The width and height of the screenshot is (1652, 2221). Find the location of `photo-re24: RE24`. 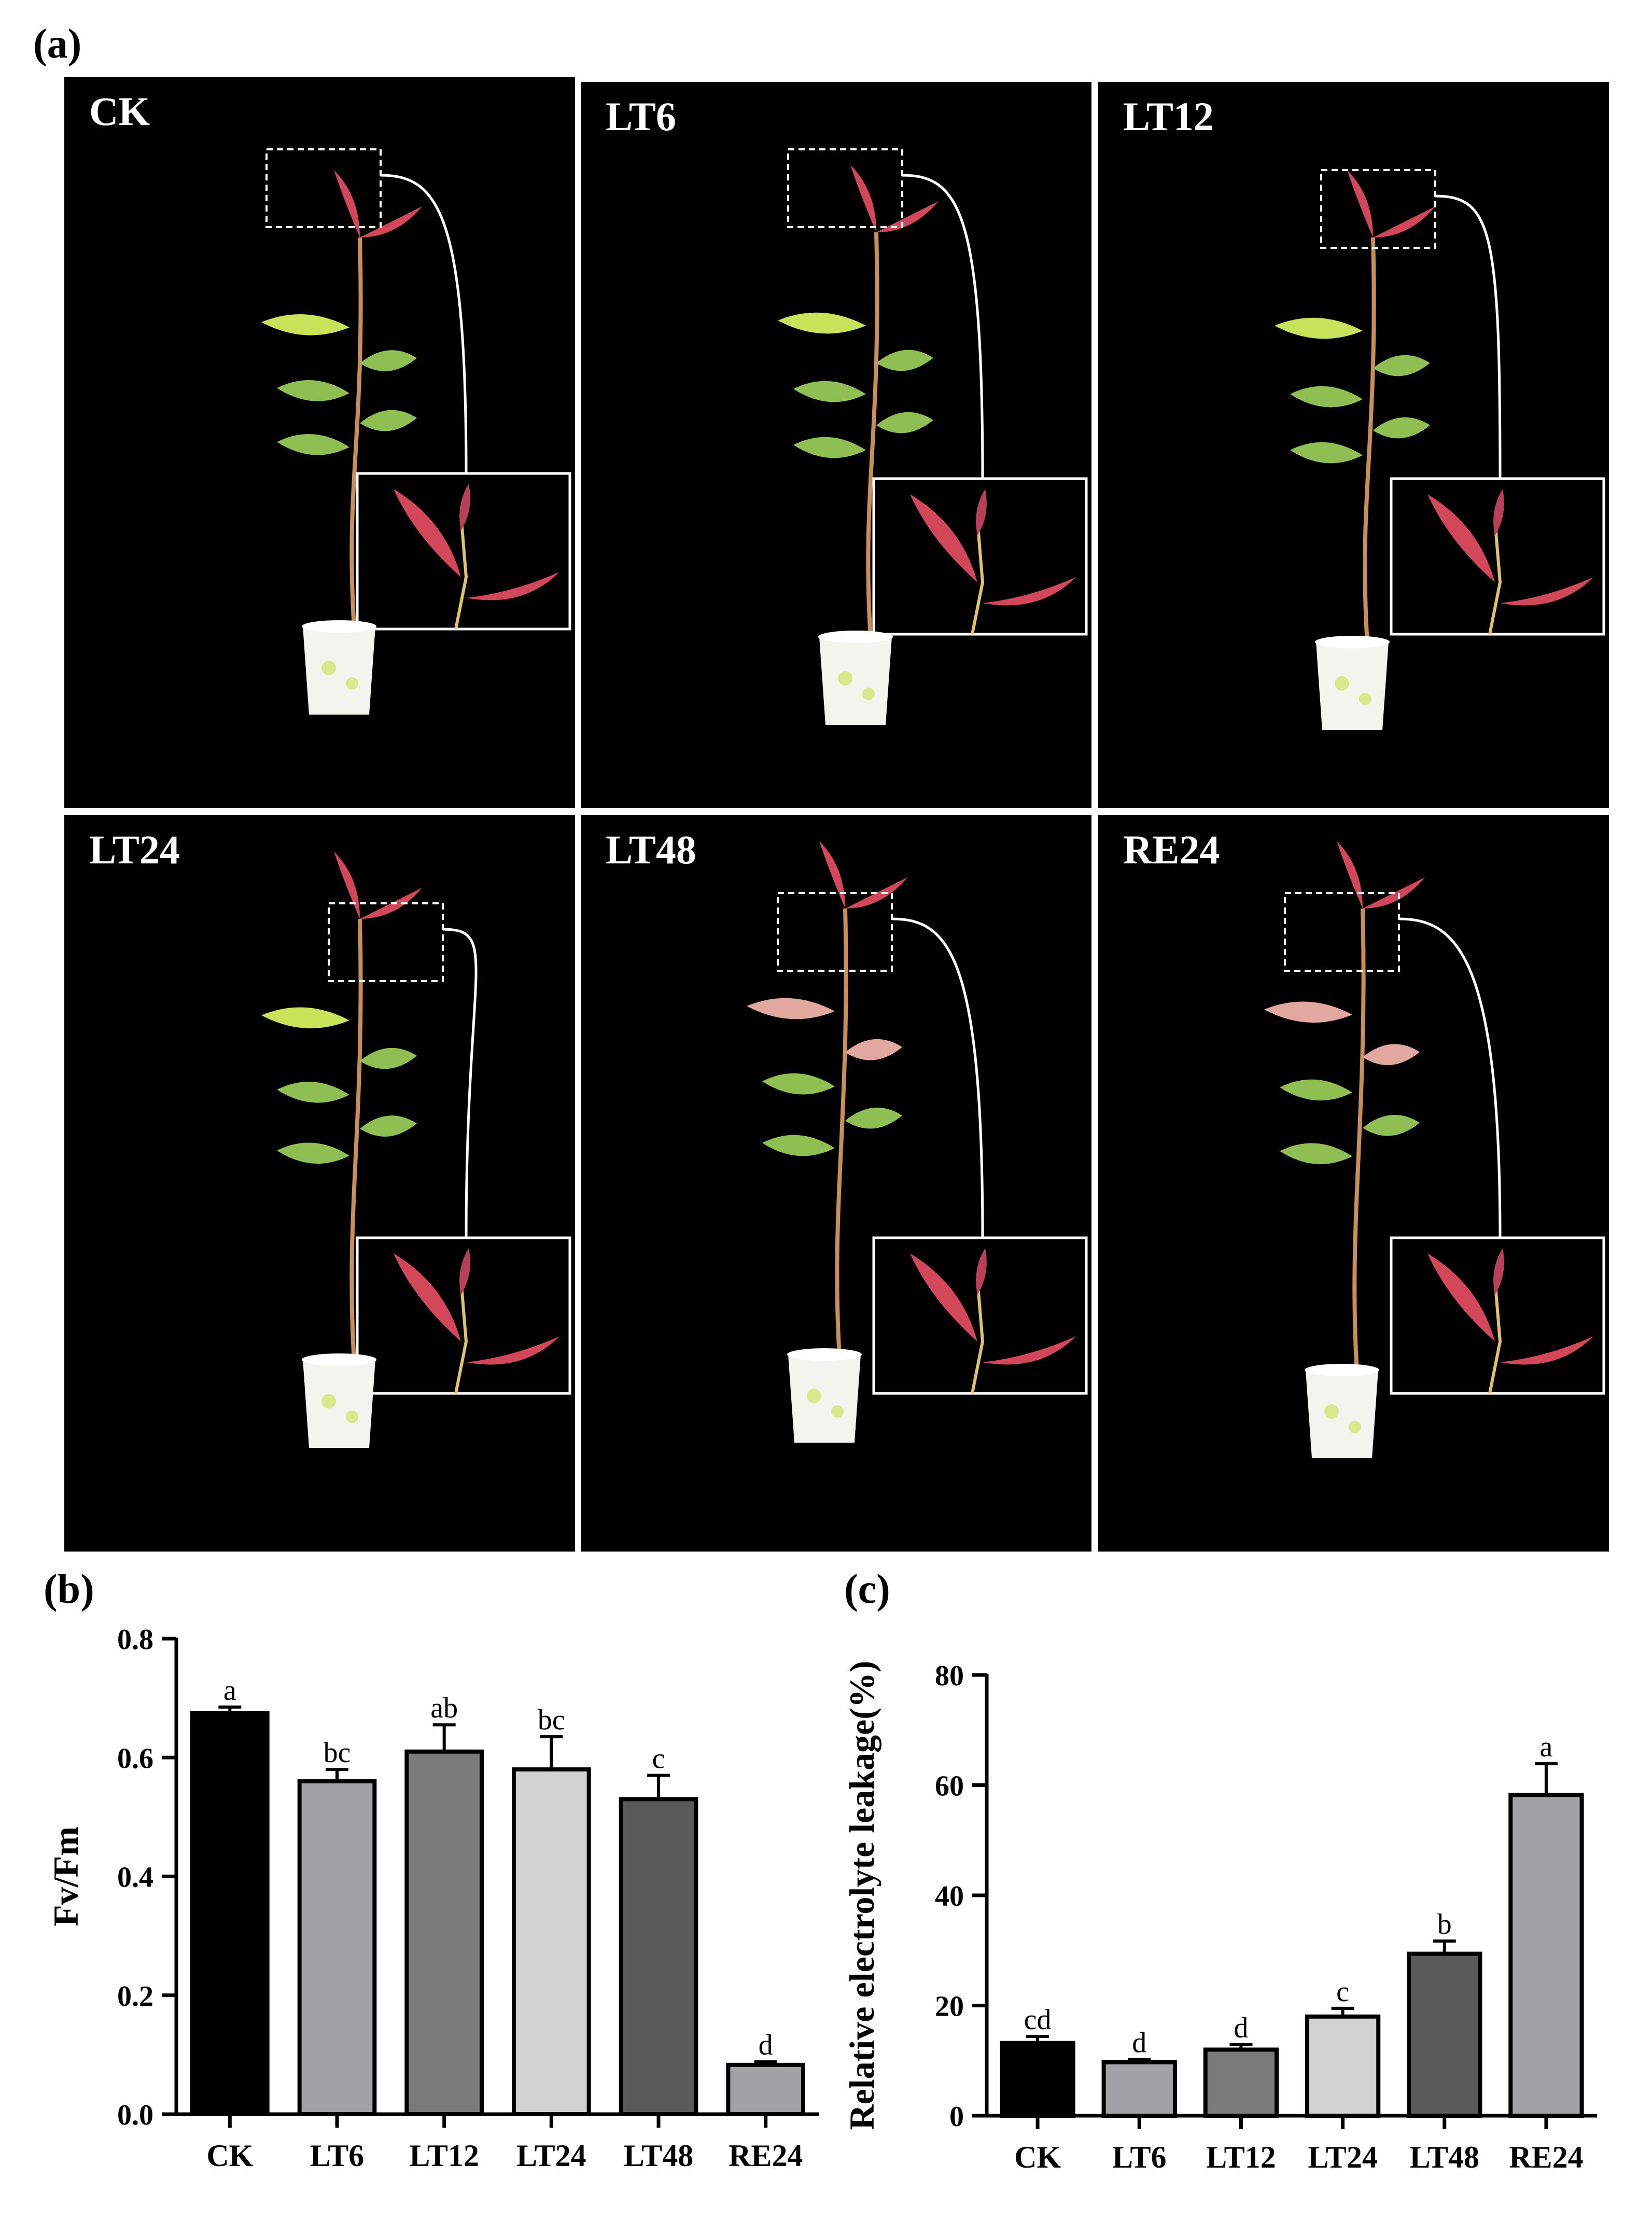

photo-re24: RE24 is located at coordinates (1353, 1183).